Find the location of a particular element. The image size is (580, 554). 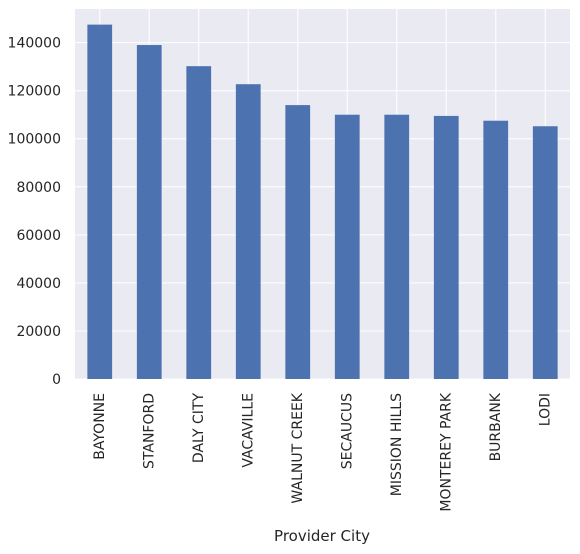

x-tick-label: LODI is located at coordinates (545, 409).